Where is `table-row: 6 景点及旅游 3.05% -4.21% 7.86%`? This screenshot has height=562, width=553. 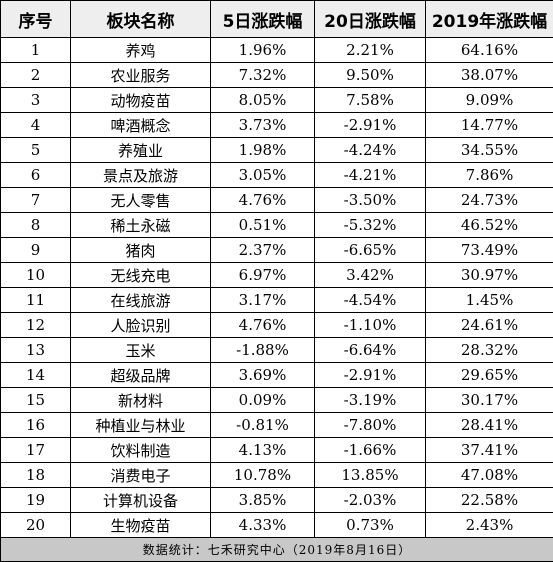
table-row: 6 景点及旅游 3.05% -4.21% 7.86% is located at coordinates (276, 175).